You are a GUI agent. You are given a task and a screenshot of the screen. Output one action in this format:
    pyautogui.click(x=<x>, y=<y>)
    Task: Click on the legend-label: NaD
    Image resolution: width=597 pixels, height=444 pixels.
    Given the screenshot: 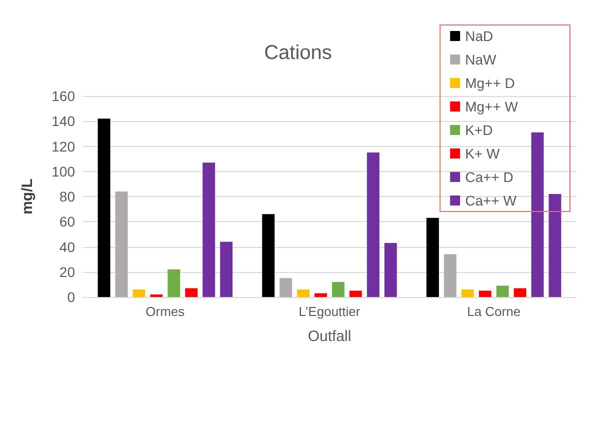 What is the action you would take?
    pyautogui.click(x=479, y=36)
    